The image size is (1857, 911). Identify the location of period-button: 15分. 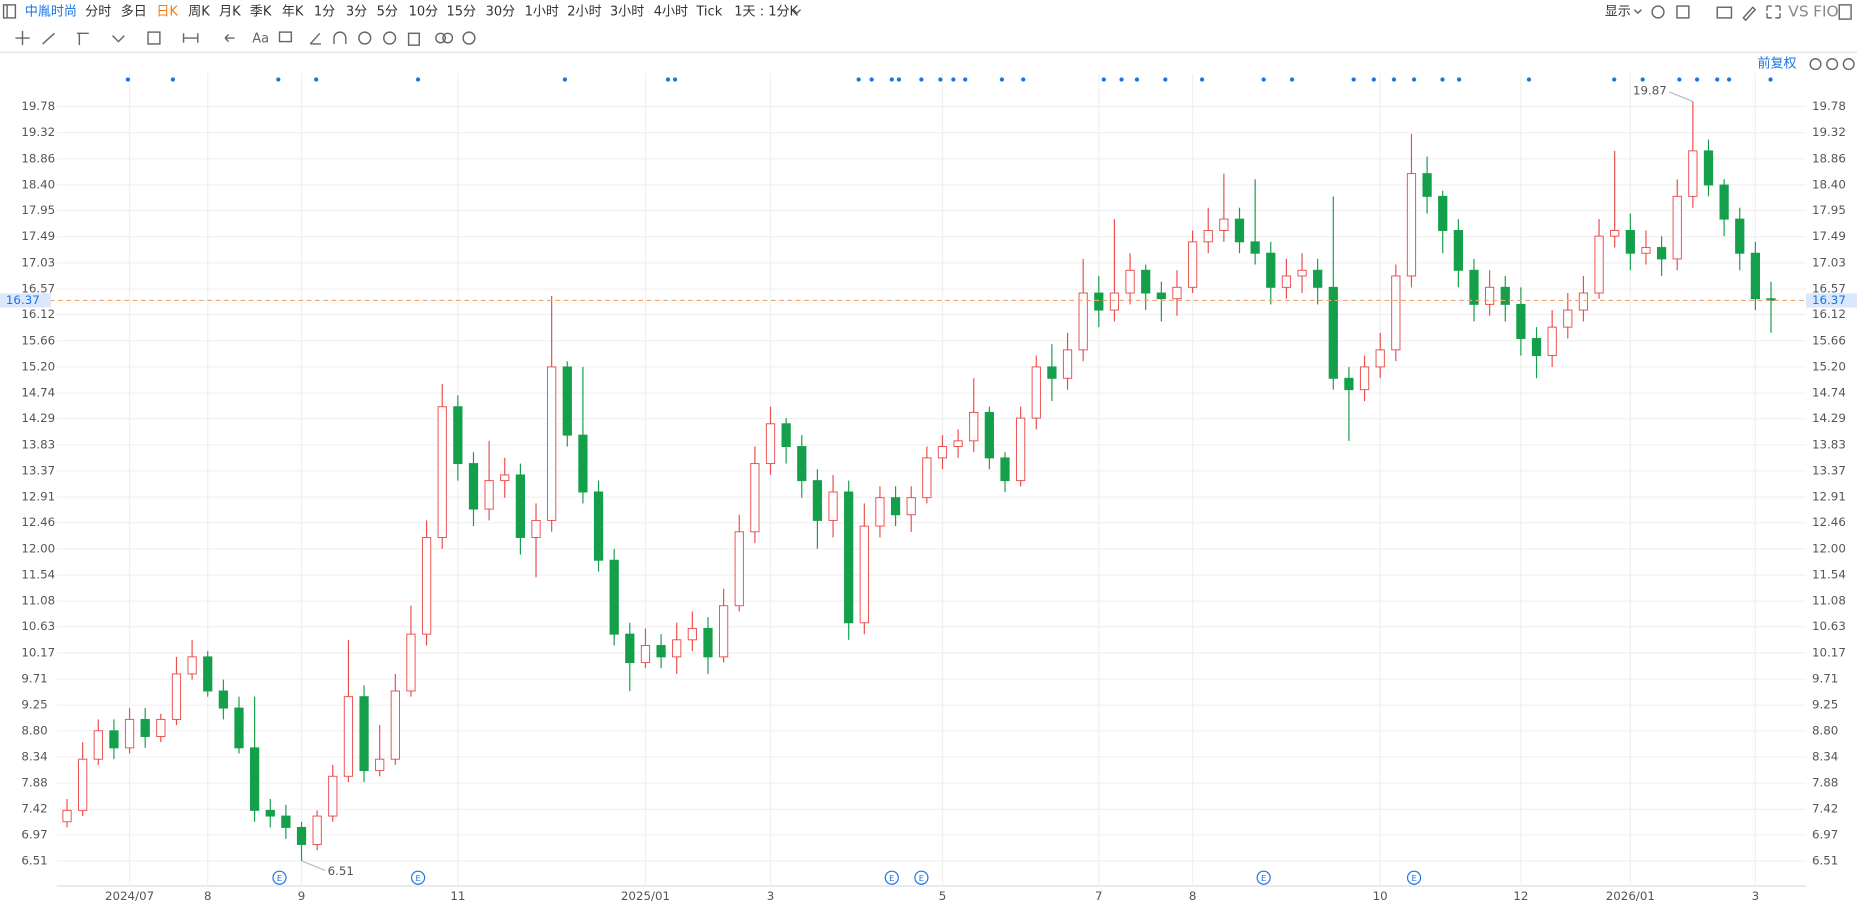
(461, 11).